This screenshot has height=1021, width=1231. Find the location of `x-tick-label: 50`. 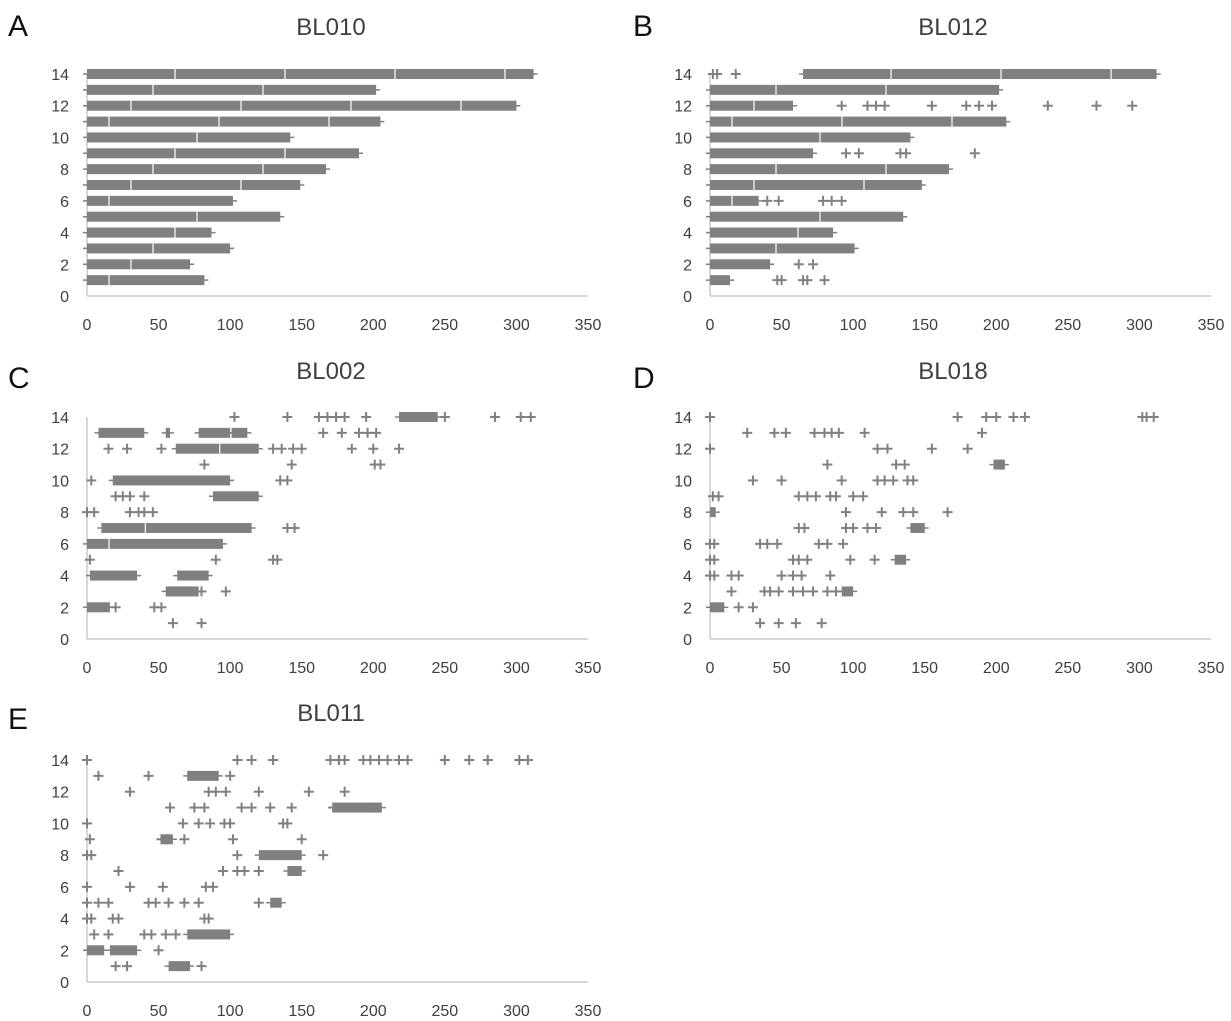

x-tick-label: 50 is located at coordinates (159, 1011).